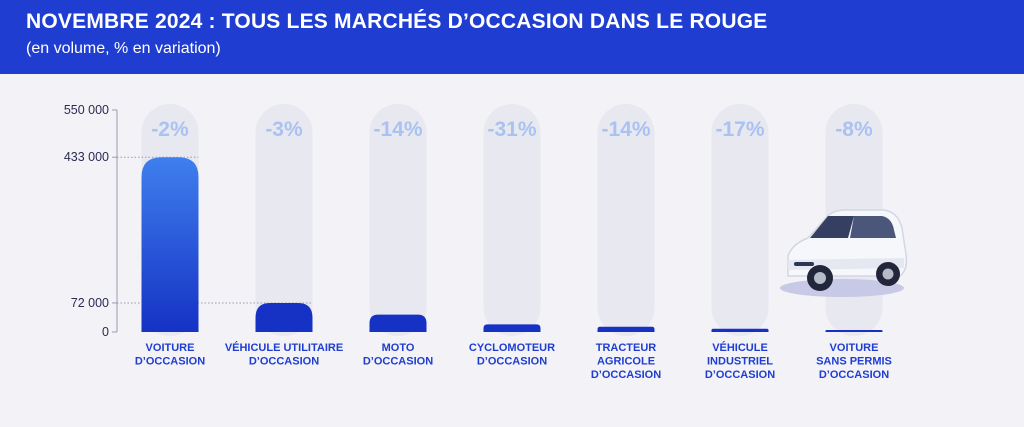  What do you see at coordinates (626, 362) in the screenshot?
I see `category-label: AGRICOLE` at bounding box center [626, 362].